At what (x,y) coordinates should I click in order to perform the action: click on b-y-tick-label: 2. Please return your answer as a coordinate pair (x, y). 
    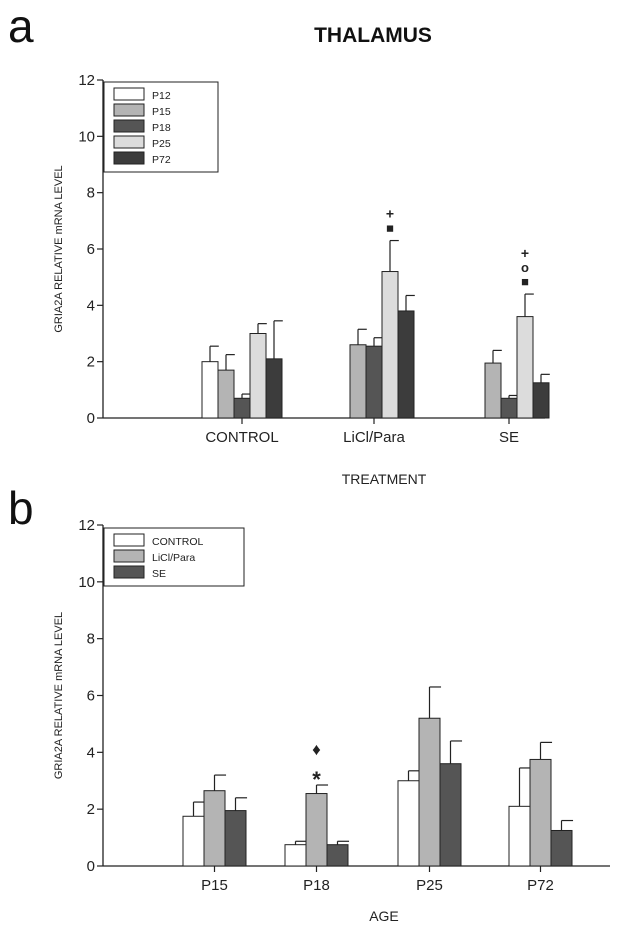
    Looking at the image, I should click on (91, 809).